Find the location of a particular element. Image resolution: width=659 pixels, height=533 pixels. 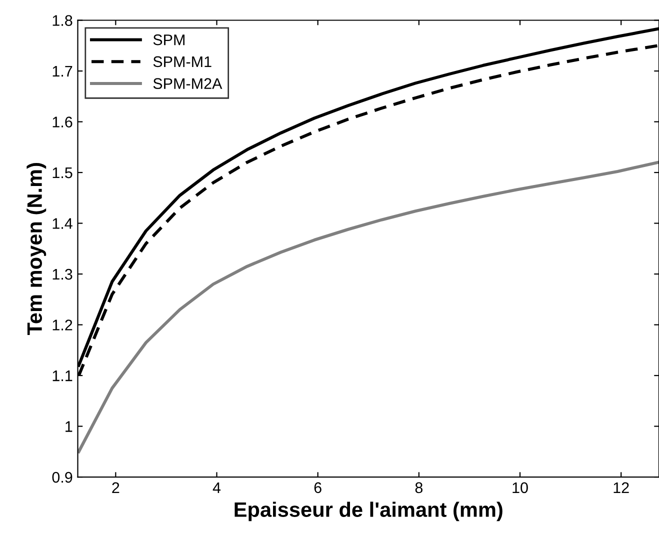

legend-label: SPM-M1 is located at coordinates (182, 62).